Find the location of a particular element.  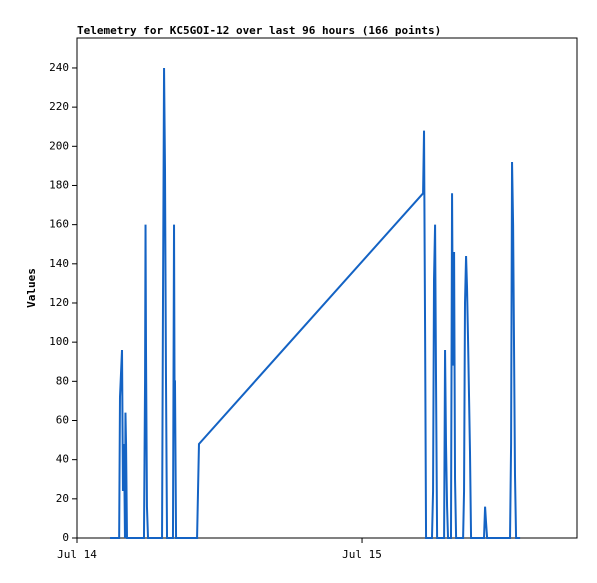

y-tick-label: 100 is located at coordinates (59, 341).